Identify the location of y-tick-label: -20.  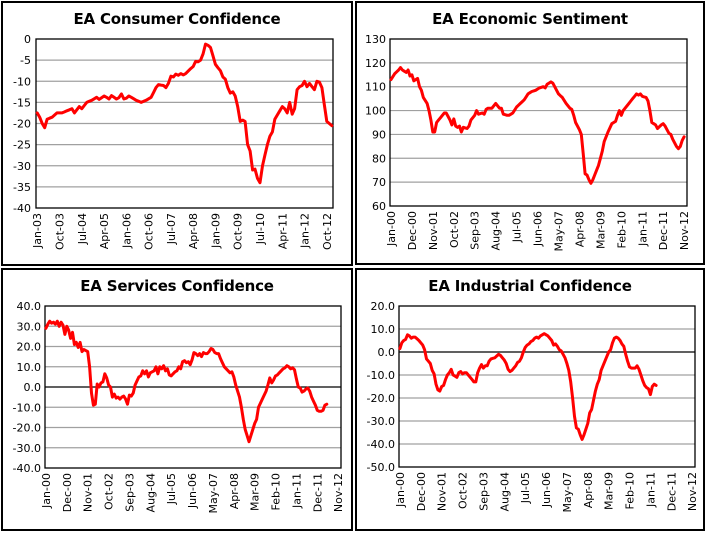
(22, 124).